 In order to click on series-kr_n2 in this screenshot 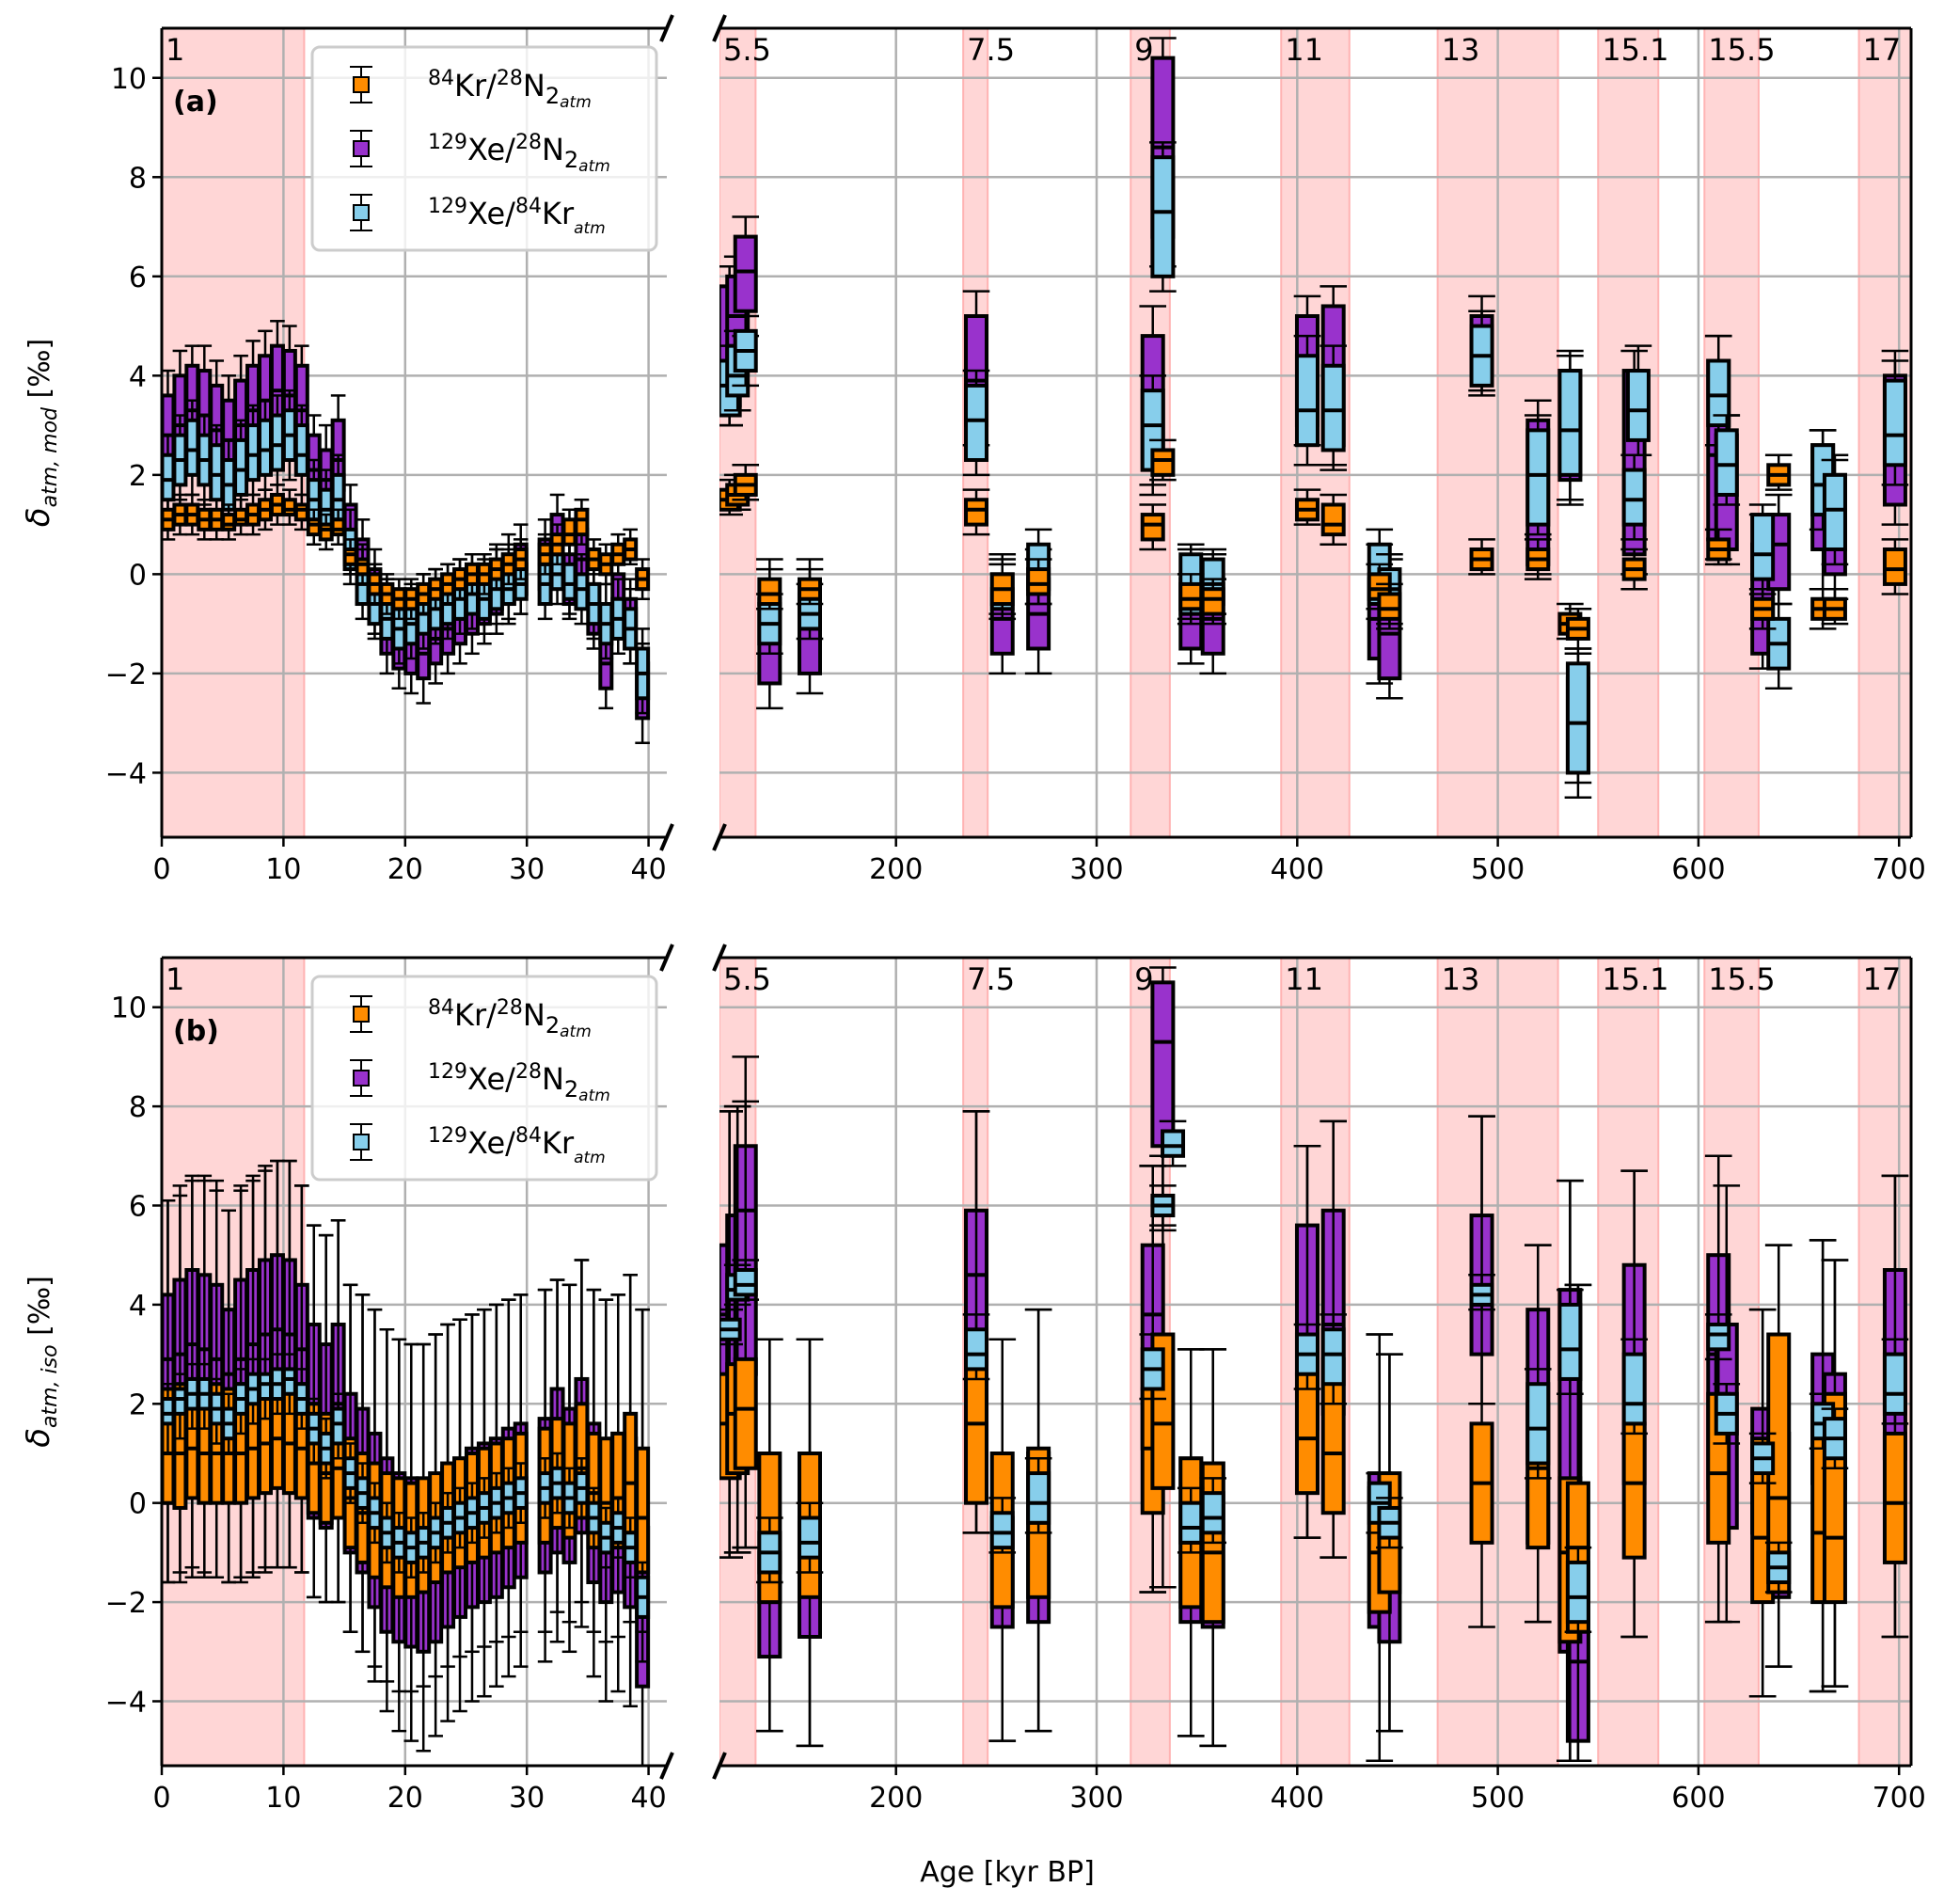, I will do `click(1035, 544)`.